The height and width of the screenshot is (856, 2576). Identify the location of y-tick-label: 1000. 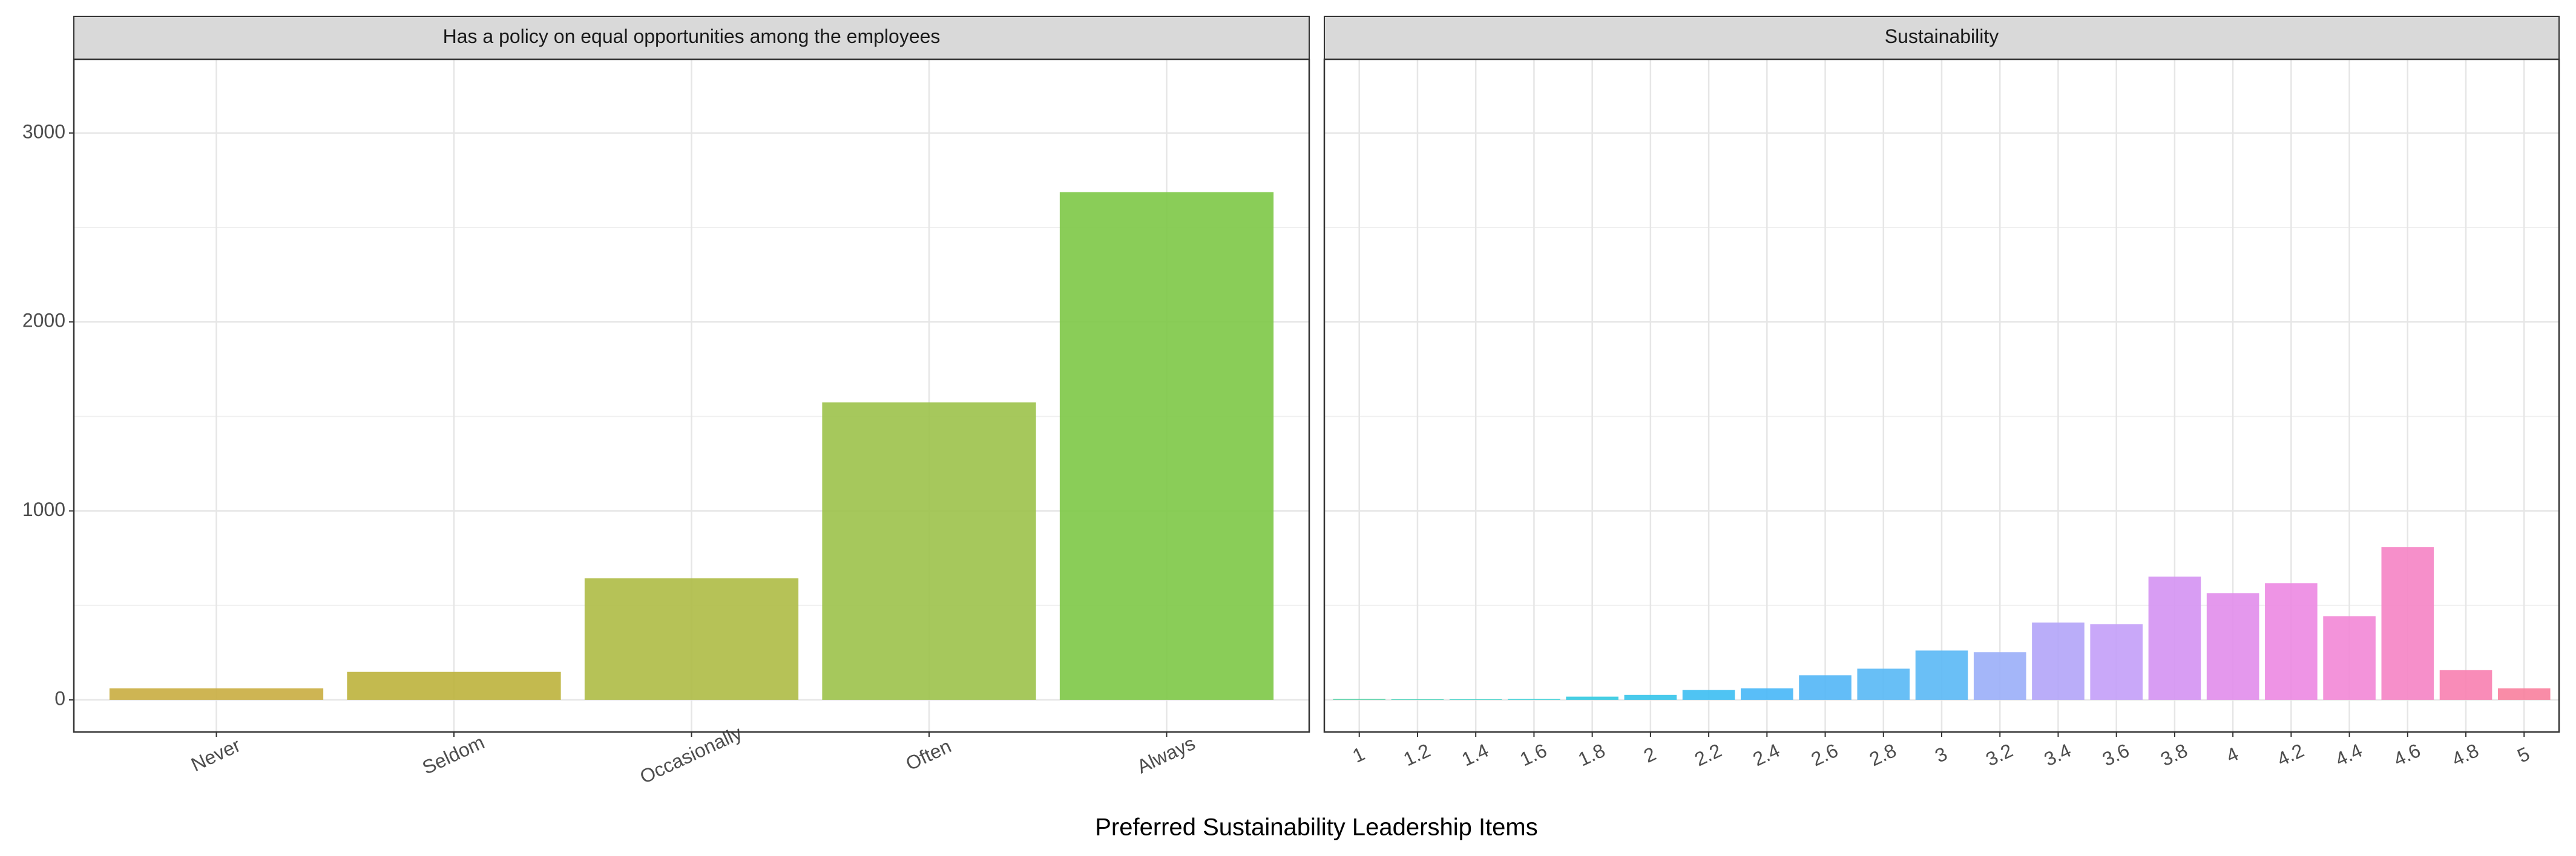
(44, 509).